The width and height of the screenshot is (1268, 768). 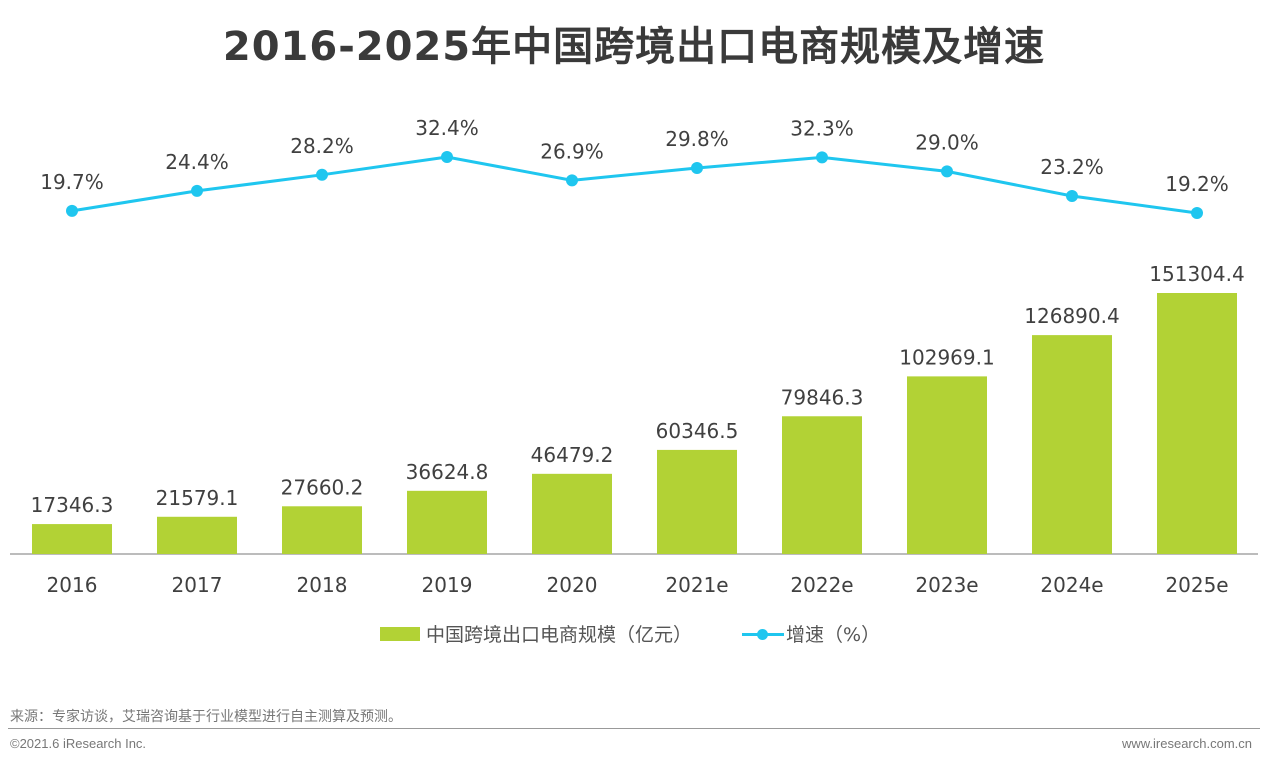 What do you see at coordinates (572, 585) in the screenshot?
I see `x-tick-label: 2020` at bounding box center [572, 585].